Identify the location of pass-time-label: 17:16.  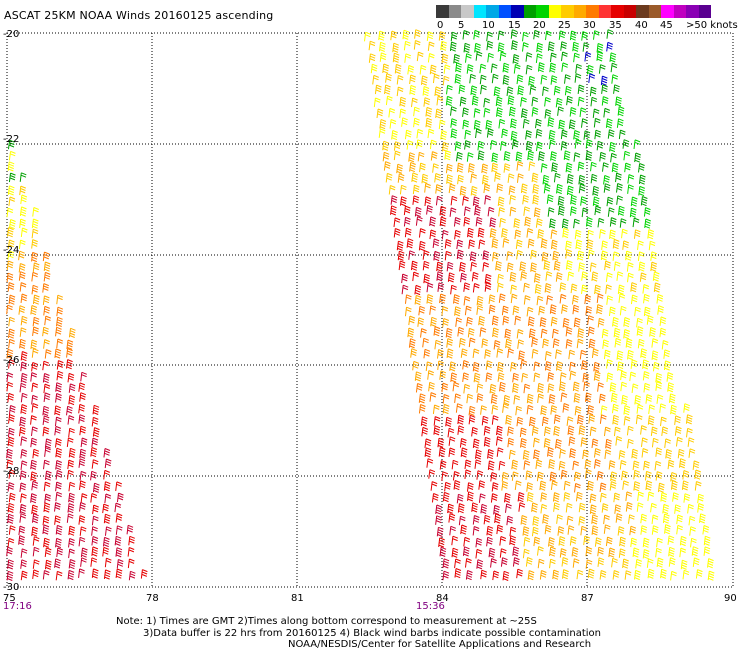
(17, 606).